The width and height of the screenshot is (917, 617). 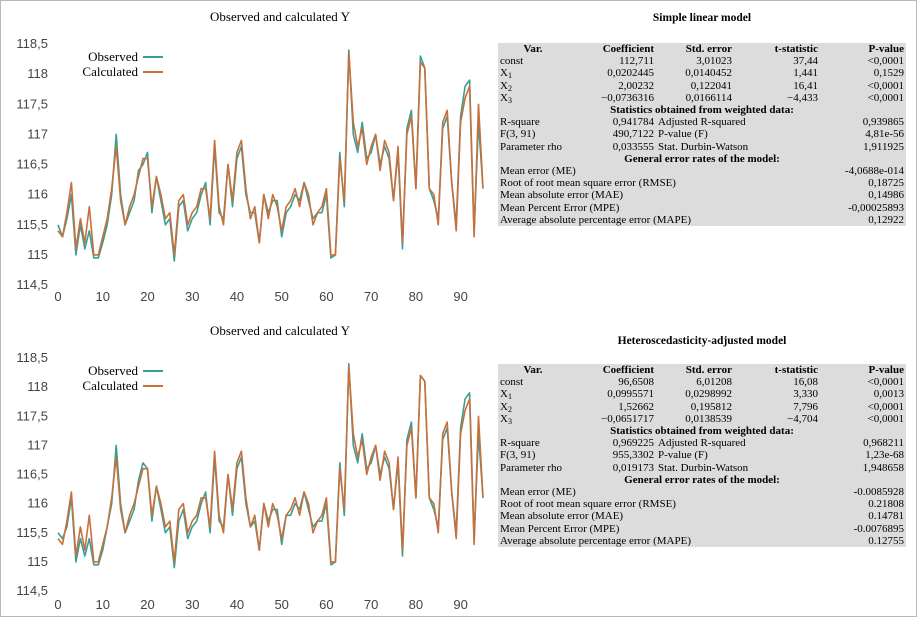 I want to click on value-t: 3,330, so click(x=805, y=394).